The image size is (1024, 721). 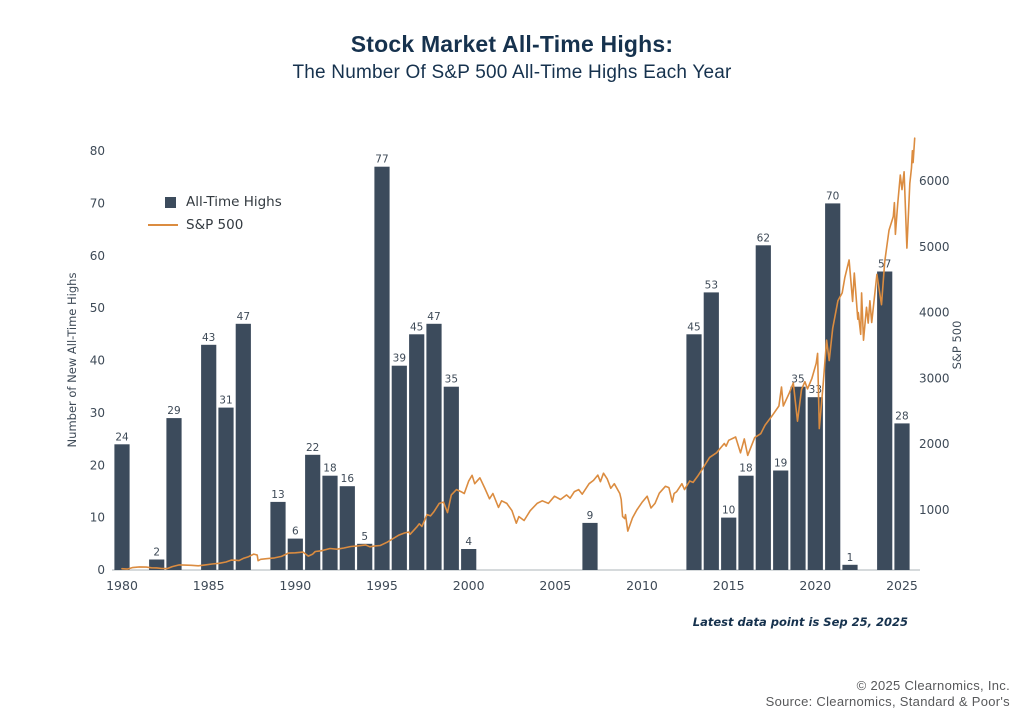 I want to click on bar-label-2000: 4, so click(x=468, y=542).